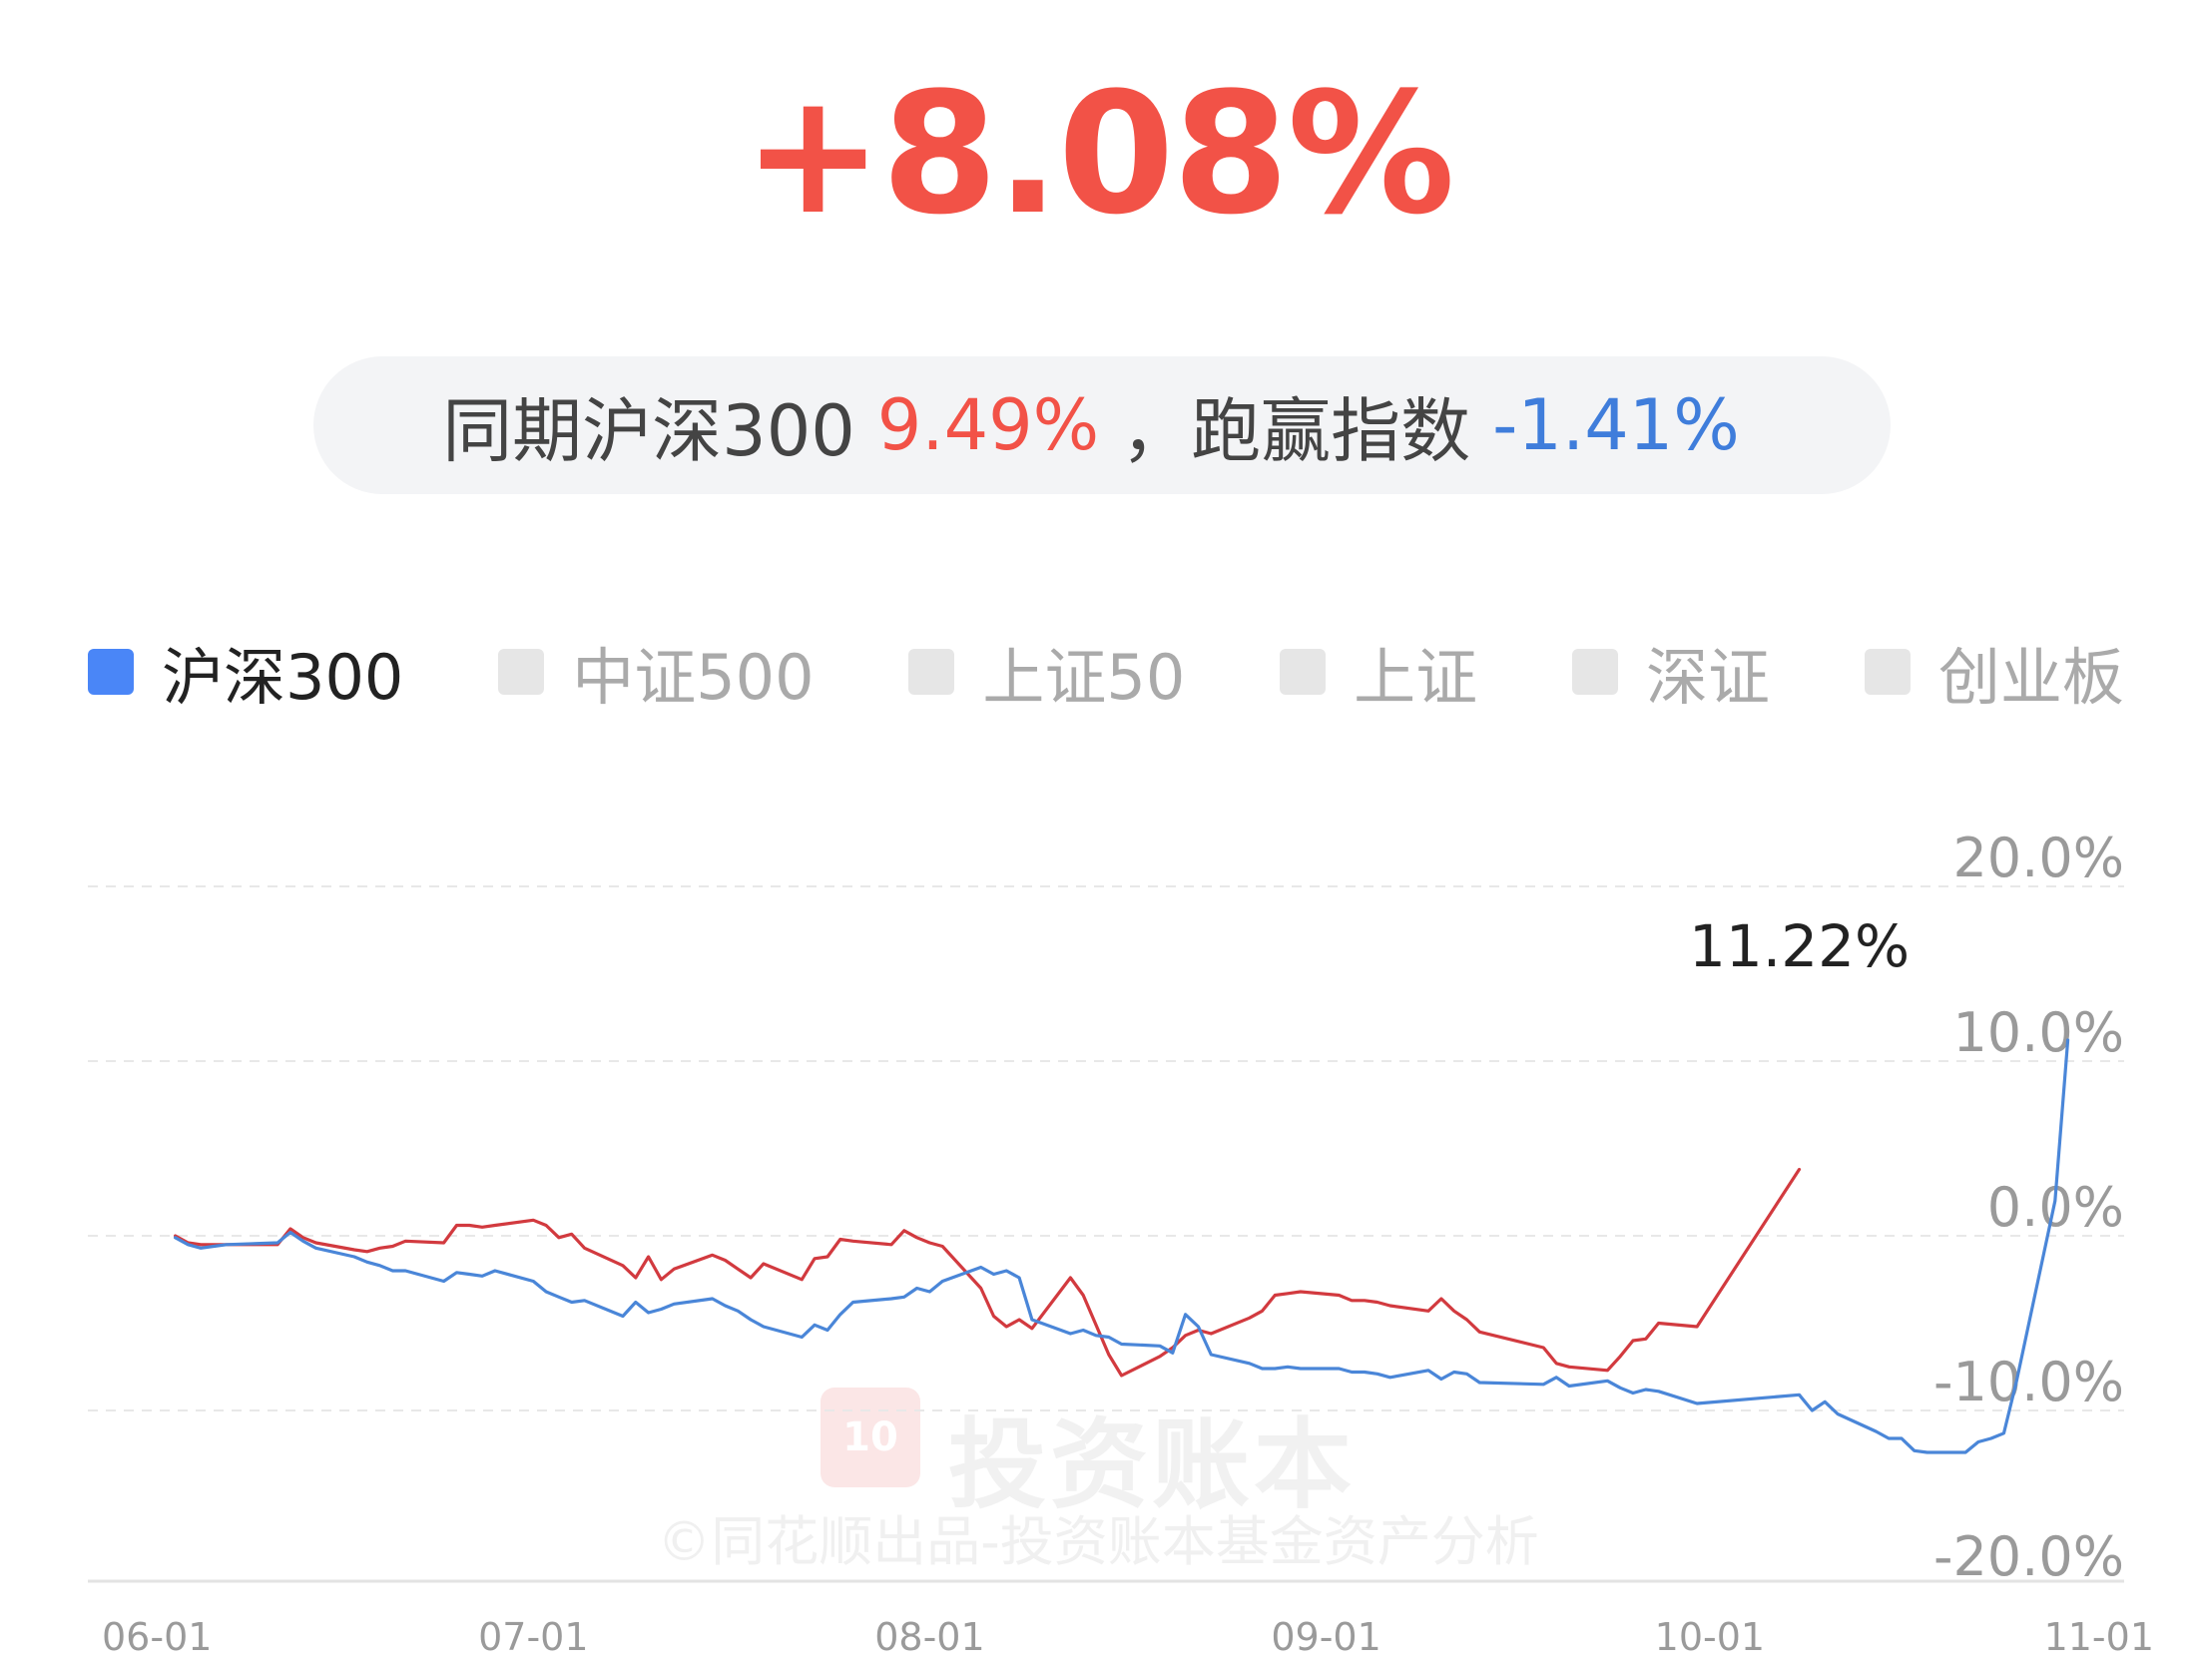 This screenshot has height=1680, width=2196. Describe the element at coordinates (2028, 1207) in the screenshot. I see `y-axis-labels: 20.0%10.0%0.0%-10.0%-20.0%` at that location.